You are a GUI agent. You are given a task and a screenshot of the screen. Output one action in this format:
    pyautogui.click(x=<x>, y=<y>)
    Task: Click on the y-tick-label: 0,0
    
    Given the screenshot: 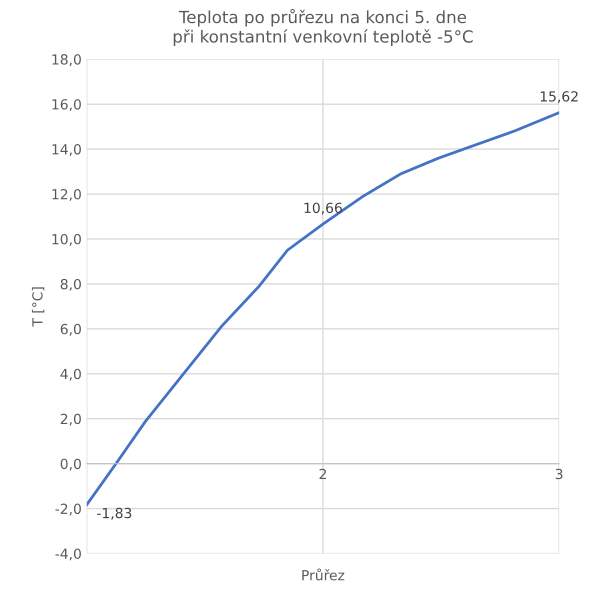 What is the action you would take?
    pyautogui.click(x=70, y=464)
    